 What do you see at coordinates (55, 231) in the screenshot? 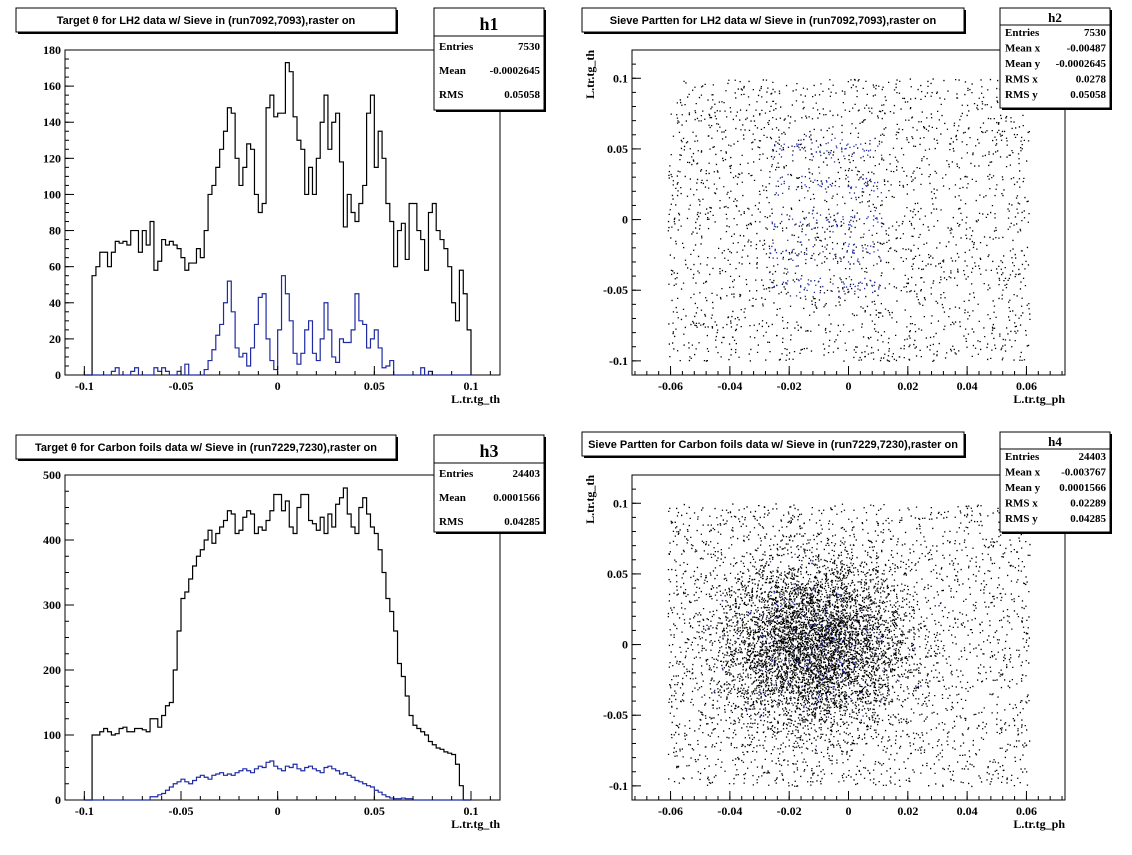
I see `y-tick-label: 80` at bounding box center [55, 231].